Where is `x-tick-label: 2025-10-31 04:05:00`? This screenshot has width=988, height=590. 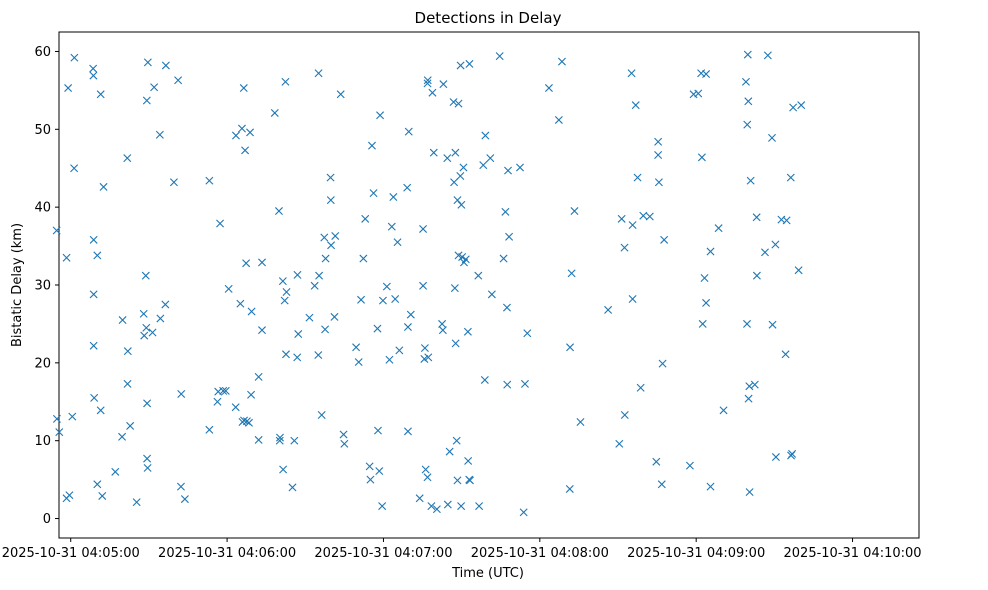 x-tick-label: 2025-10-31 04:05:00 is located at coordinates (71, 553).